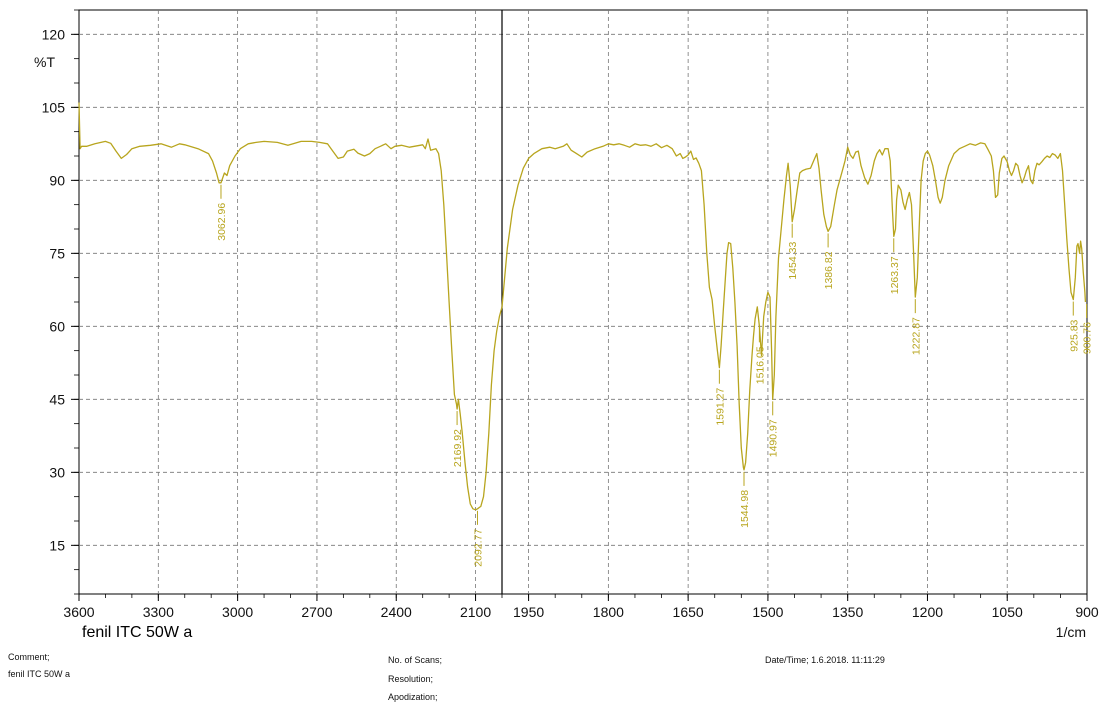 Image resolution: width=1103 pixels, height=707 pixels. Describe the element at coordinates (608, 612) in the screenshot. I see `x-tick-label: 1800` at that location.